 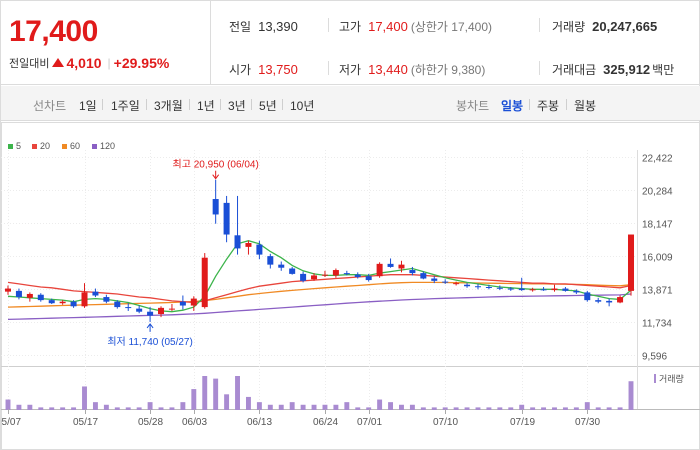 What do you see at coordinates (657, 225) in the screenshot?
I see `y-tick-label: 18,147` at bounding box center [657, 225].